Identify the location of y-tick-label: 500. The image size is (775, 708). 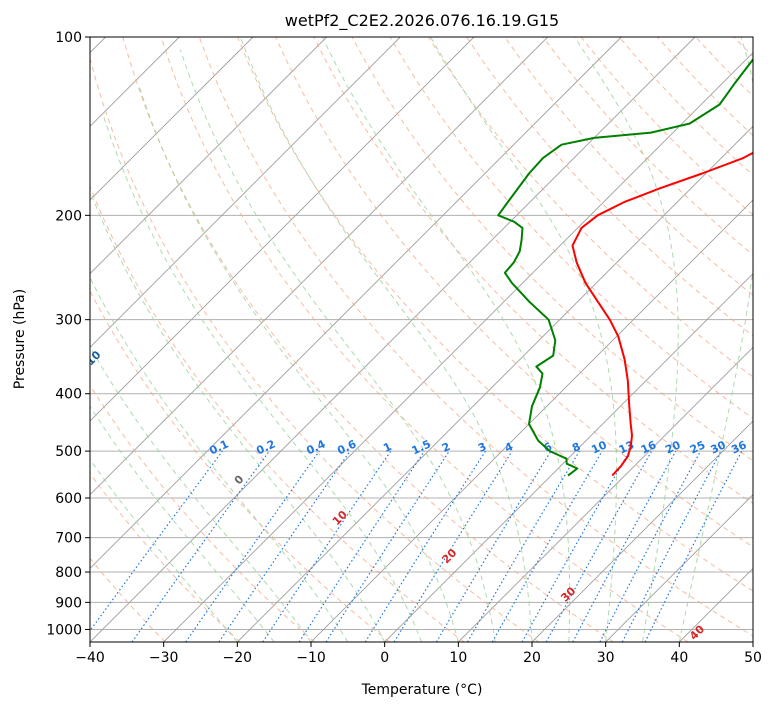
(68, 452).